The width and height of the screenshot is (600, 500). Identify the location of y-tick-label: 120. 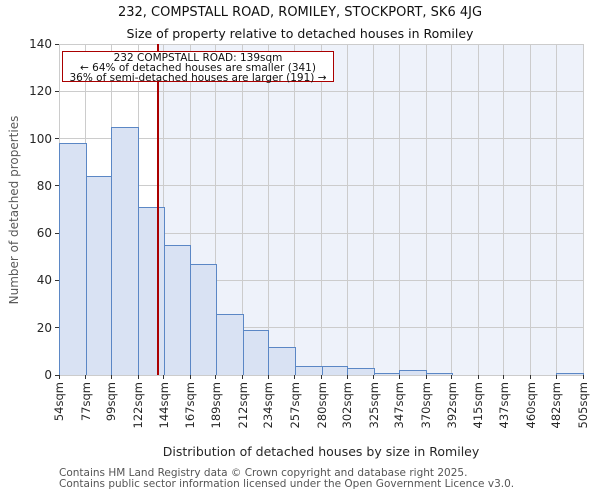
(40, 91).